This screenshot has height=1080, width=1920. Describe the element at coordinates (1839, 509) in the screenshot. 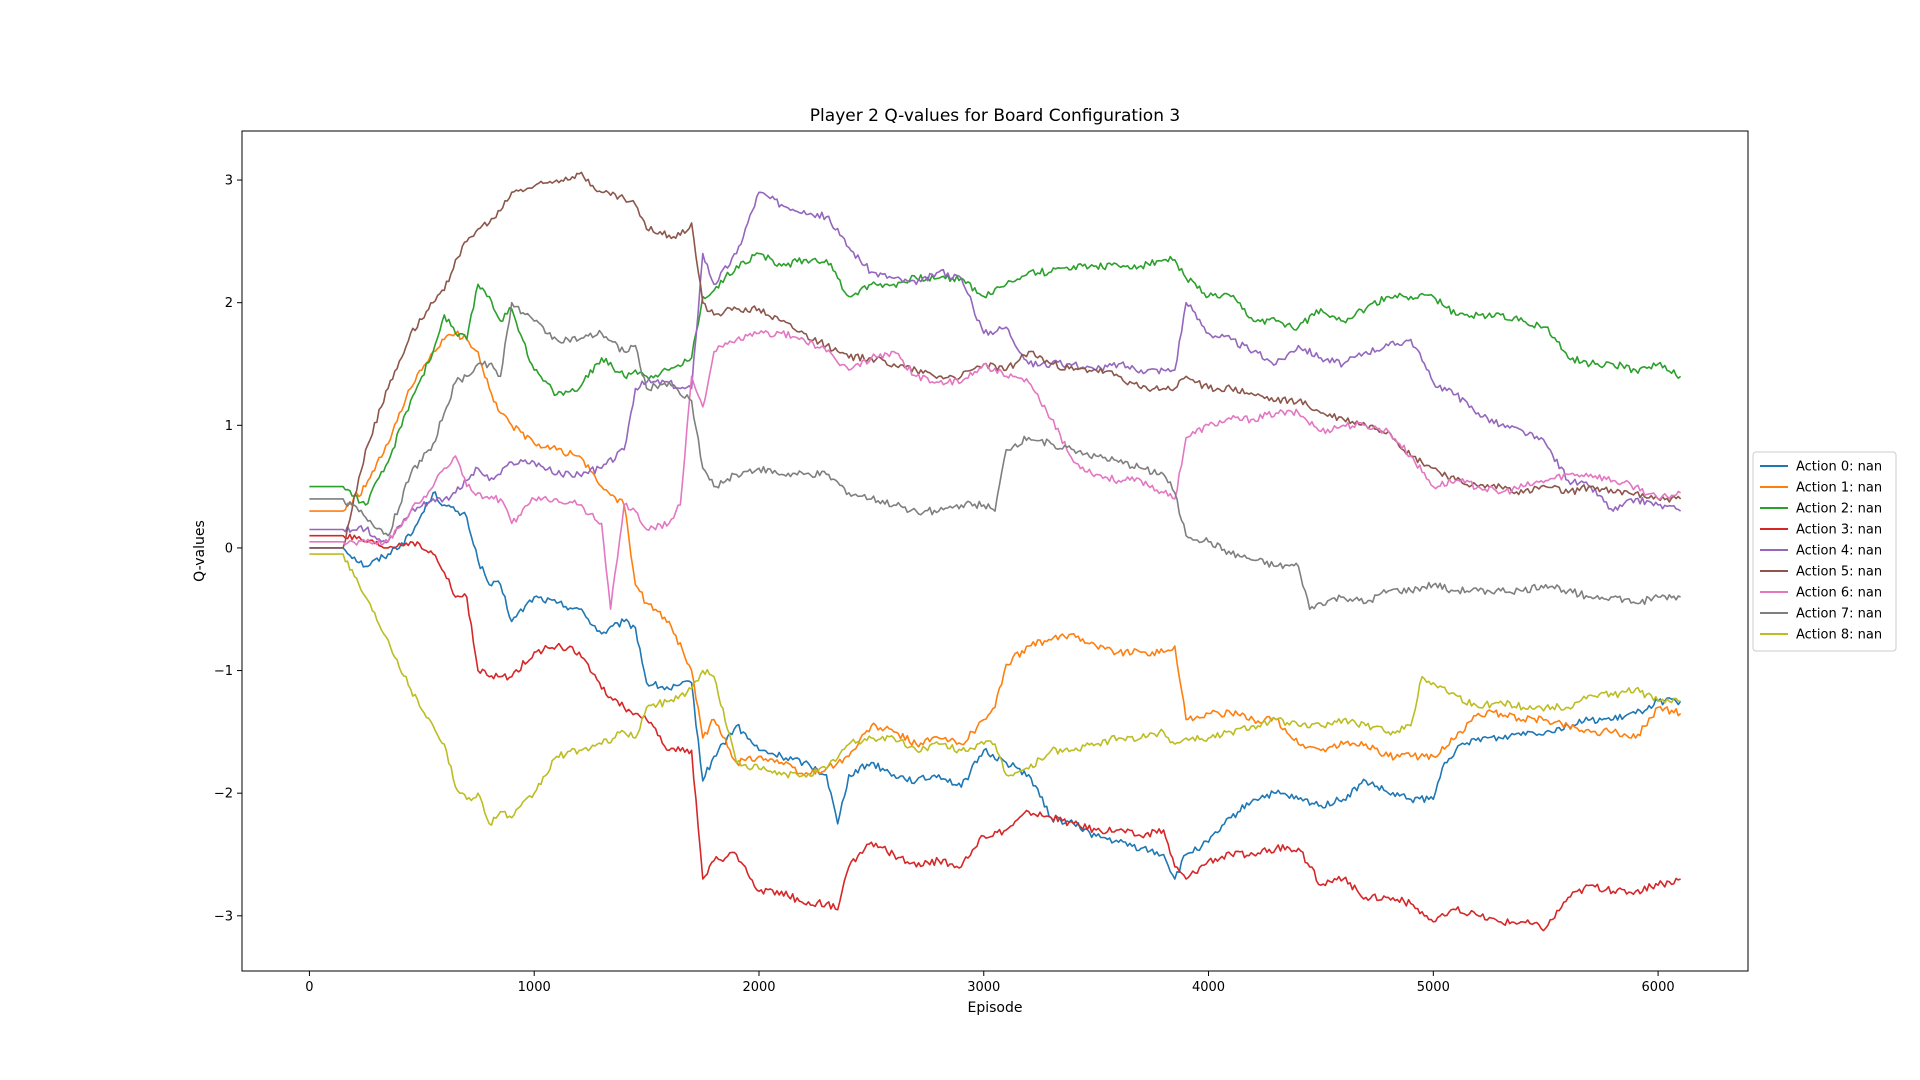

I see `legend-label: Action 2: nan` at that location.